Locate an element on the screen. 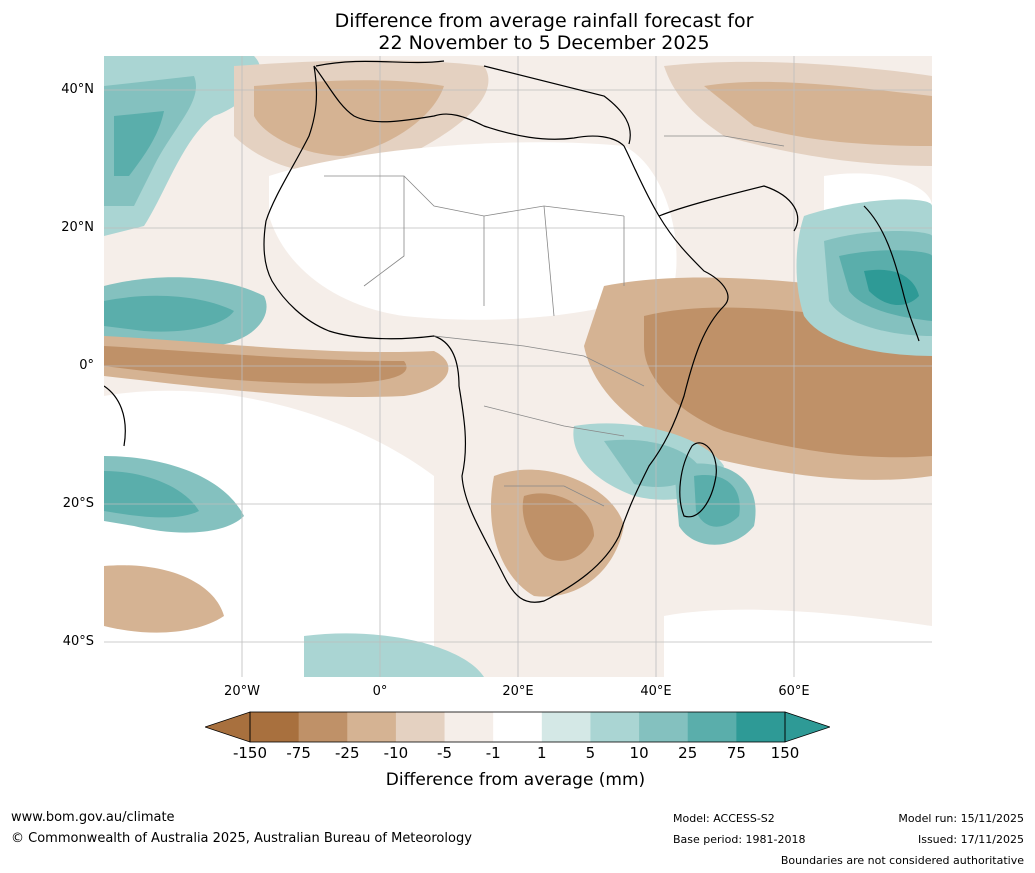  region-normal-sahara is located at coordinates (473, 231).